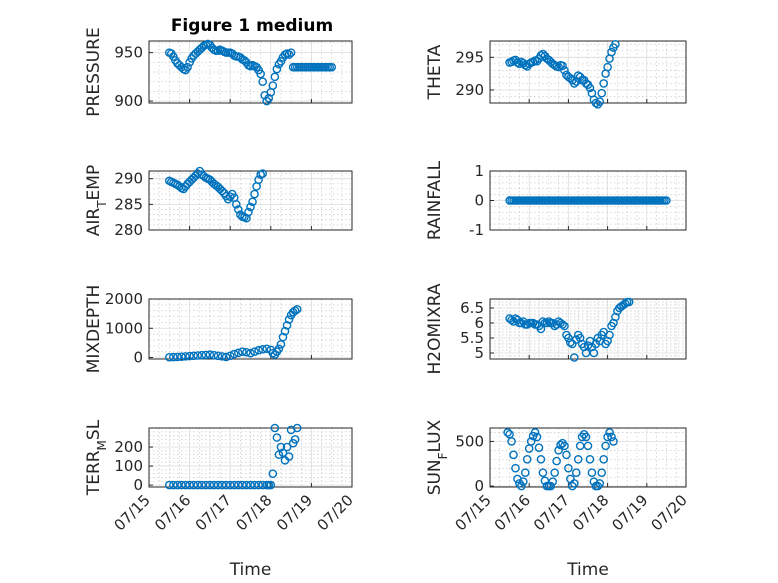 Image resolution: width=778 pixels, height=583 pixels. What do you see at coordinates (128, 179) in the screenshot?
I see `y-tick-label: 290` at bounding box center [128, 179].